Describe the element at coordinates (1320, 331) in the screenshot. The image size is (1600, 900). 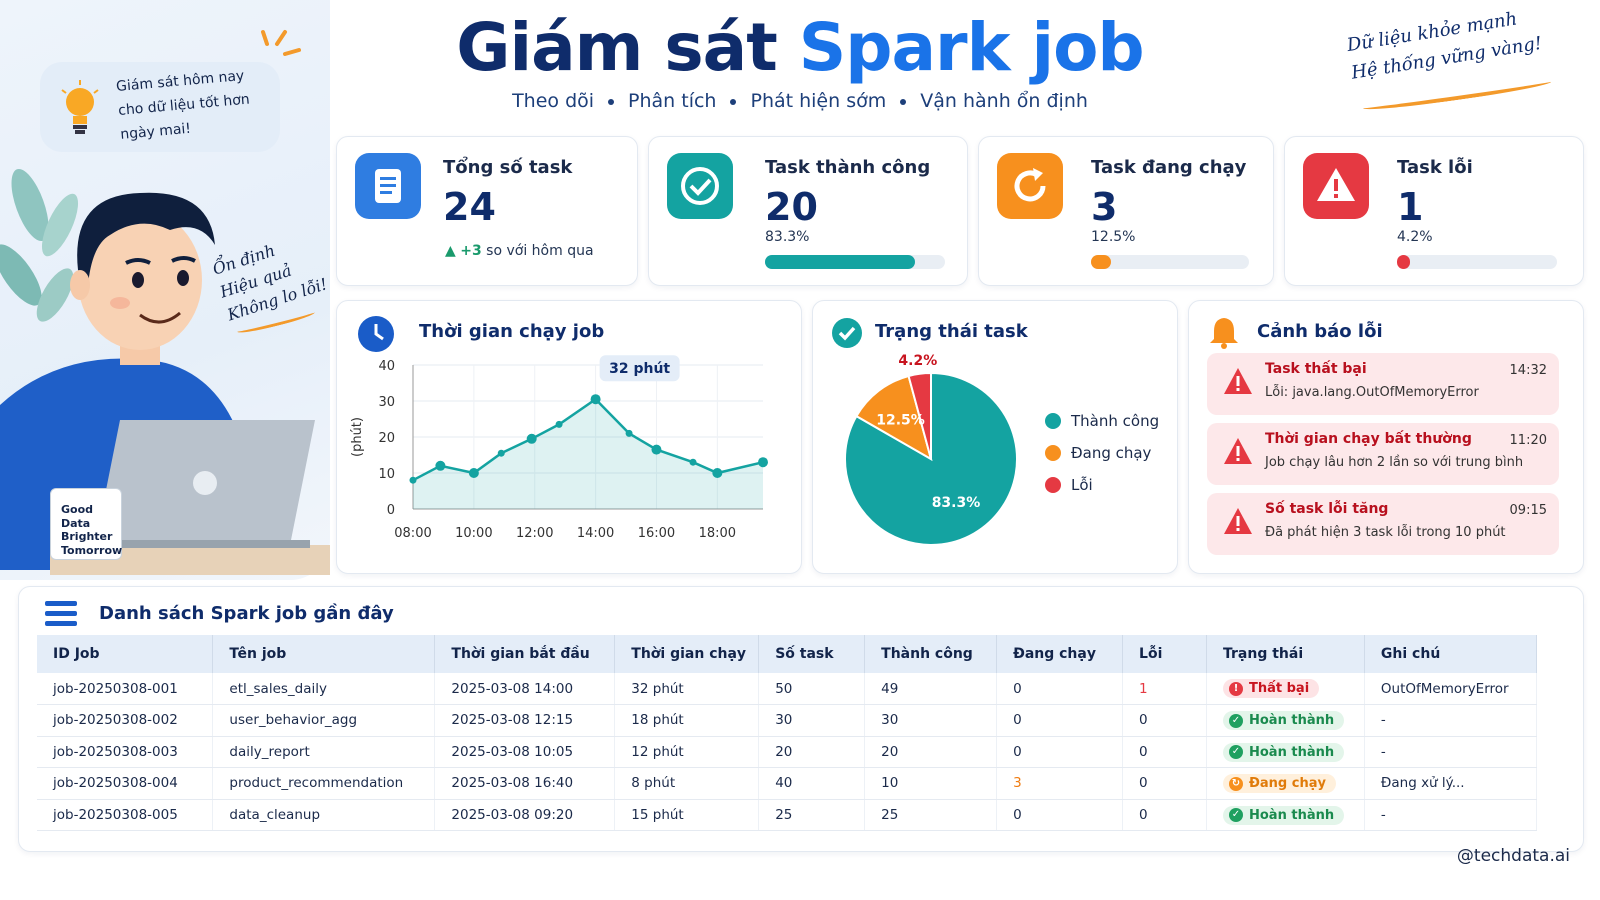
I see `alerts-panel-title: Cảnh báo lỗi` at that location.